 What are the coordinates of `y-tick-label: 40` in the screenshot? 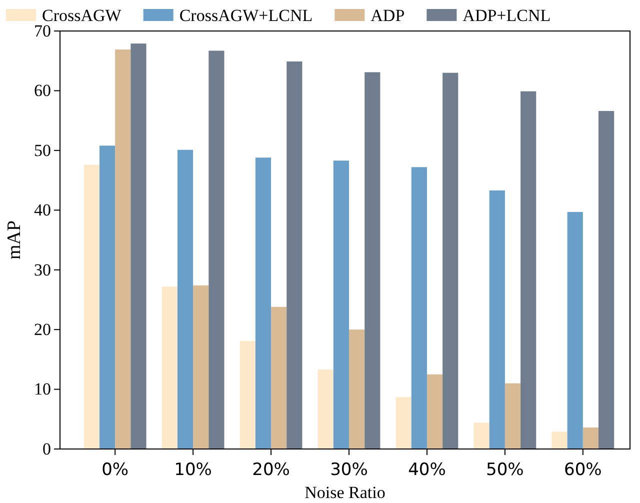 It's located at (42, 210).